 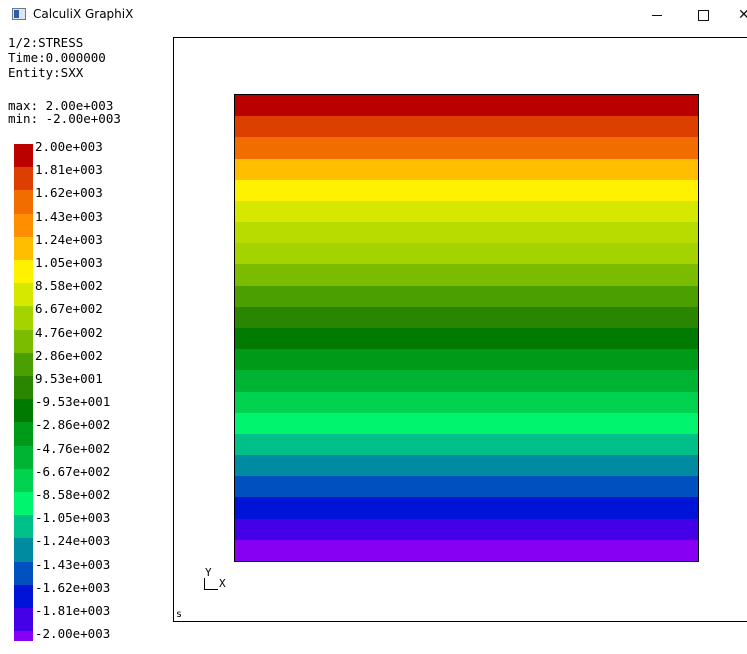 I want to click on legend-item: 2.86e+002, so click(x=89, y=362).